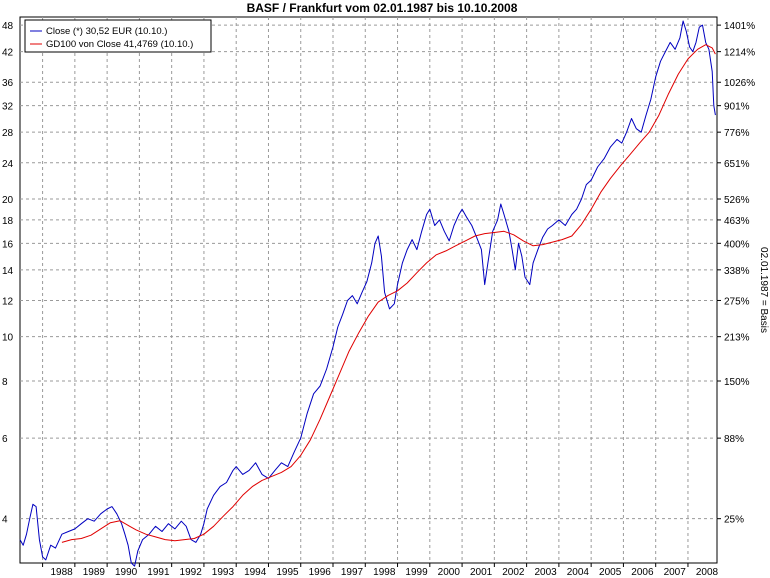 The width and height of the screenshot is (770, 578). Describe the element at coordinates (223, 572) in the screenshot. I see `x-tick-label: 1993` at that location.